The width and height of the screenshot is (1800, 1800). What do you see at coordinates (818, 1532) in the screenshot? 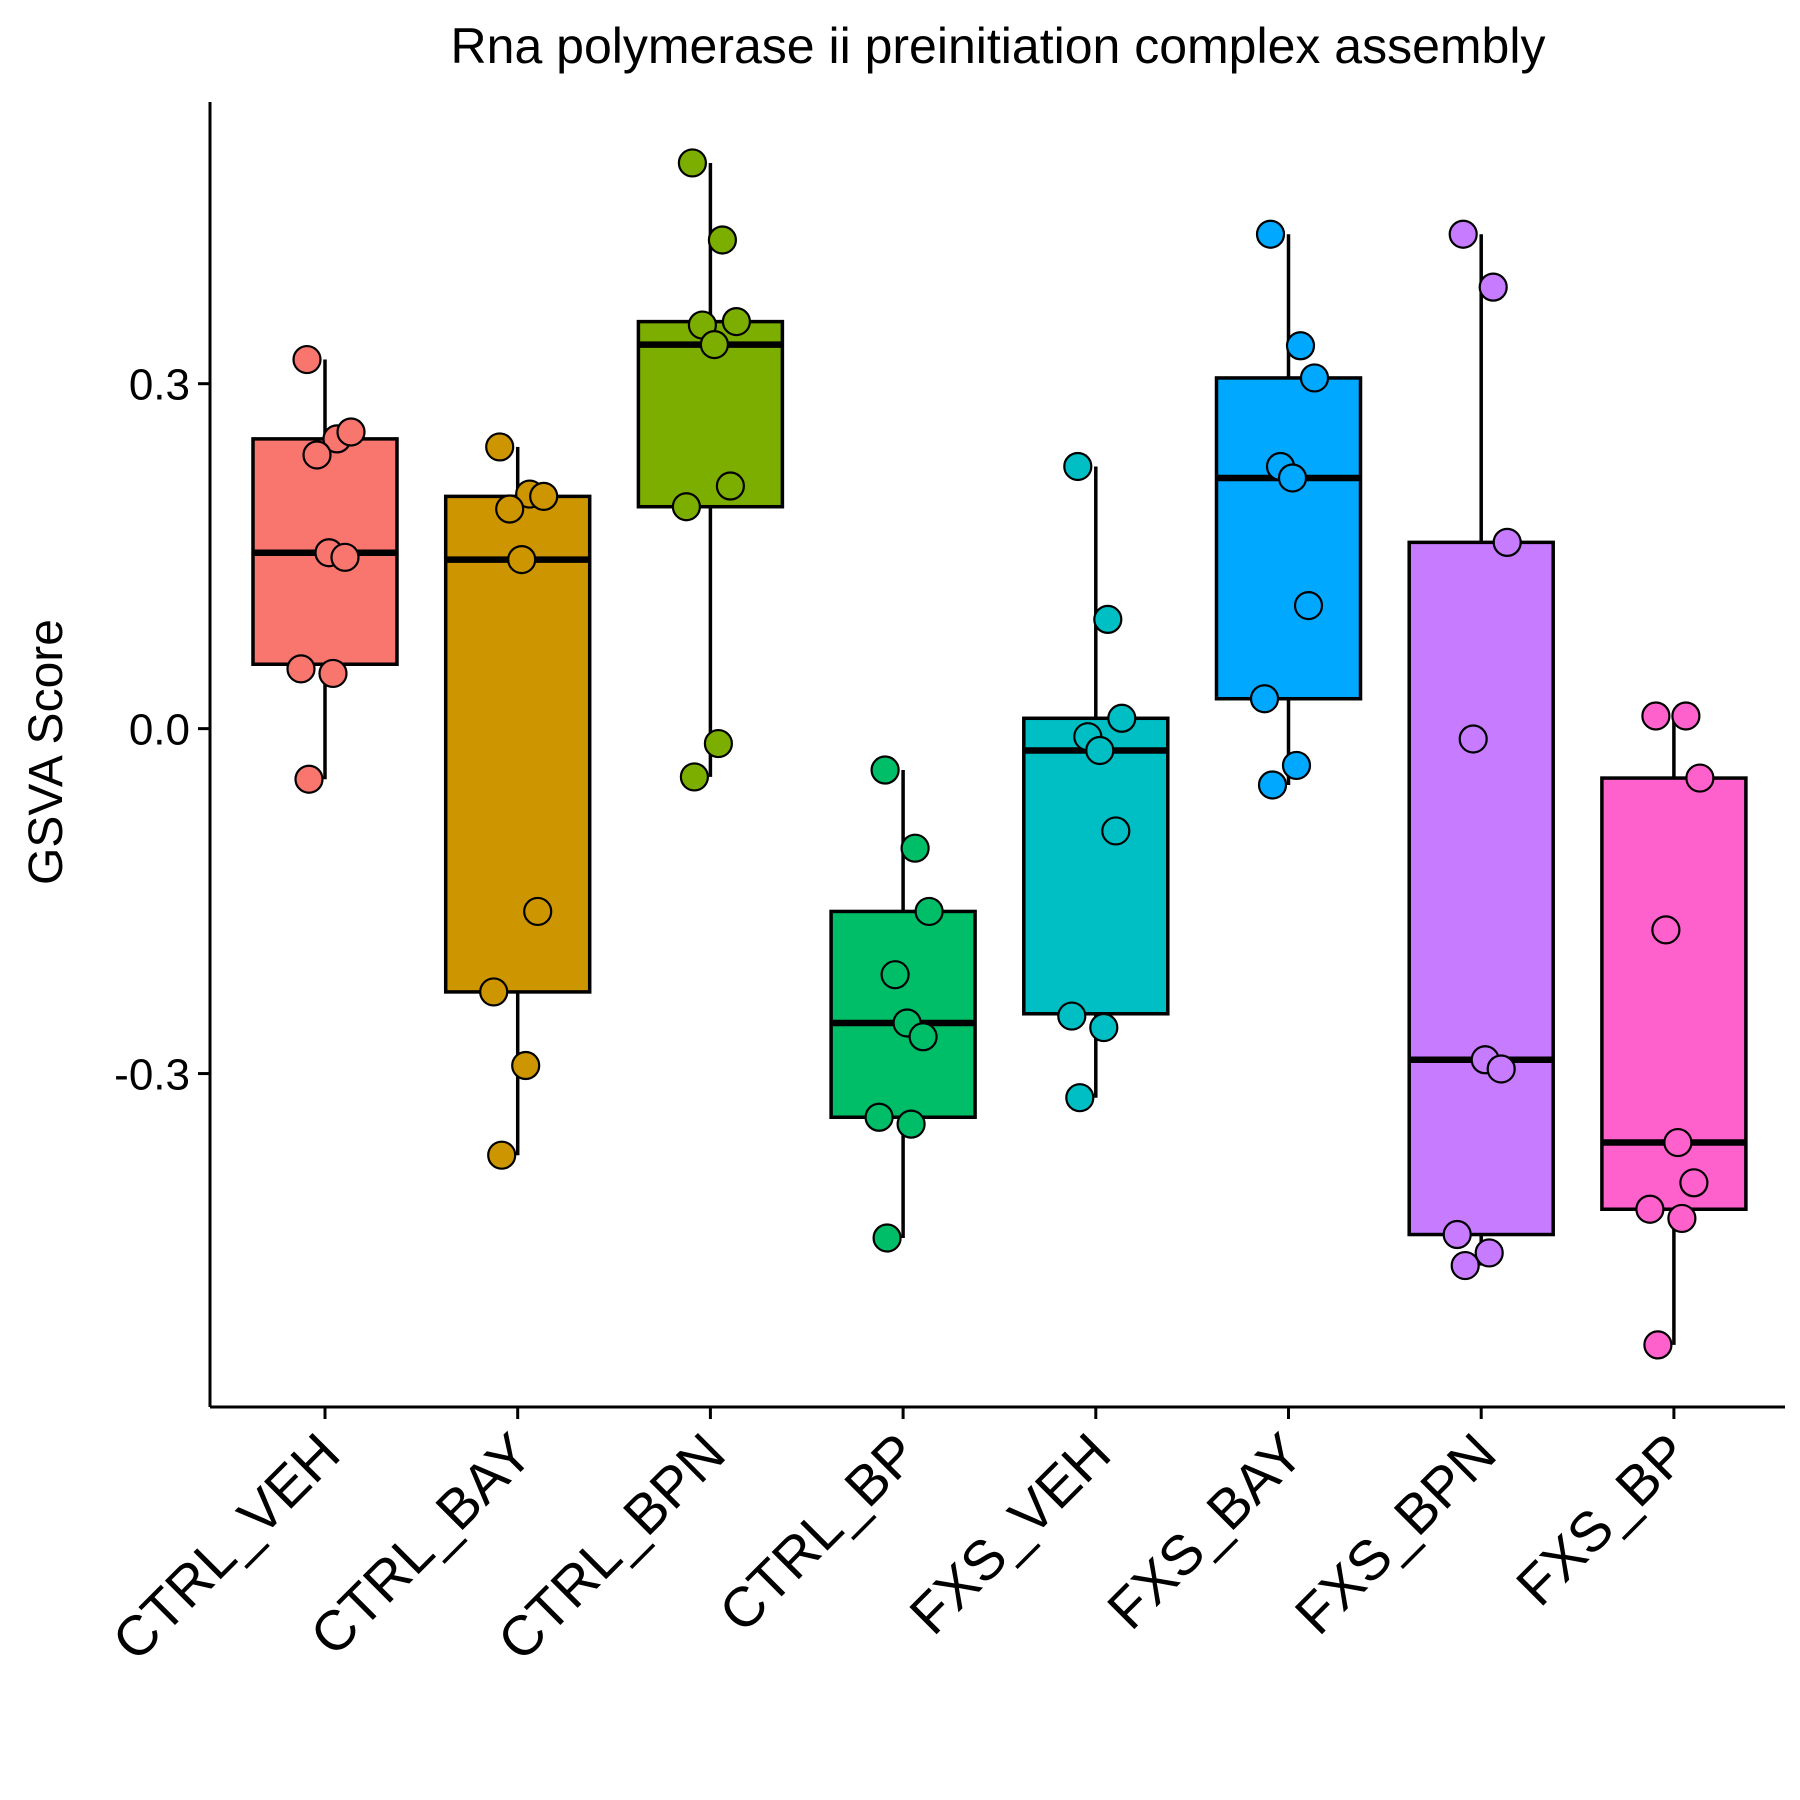
I see `x-tick-label: CTRL_BP` at bounding box center [818, 1532].